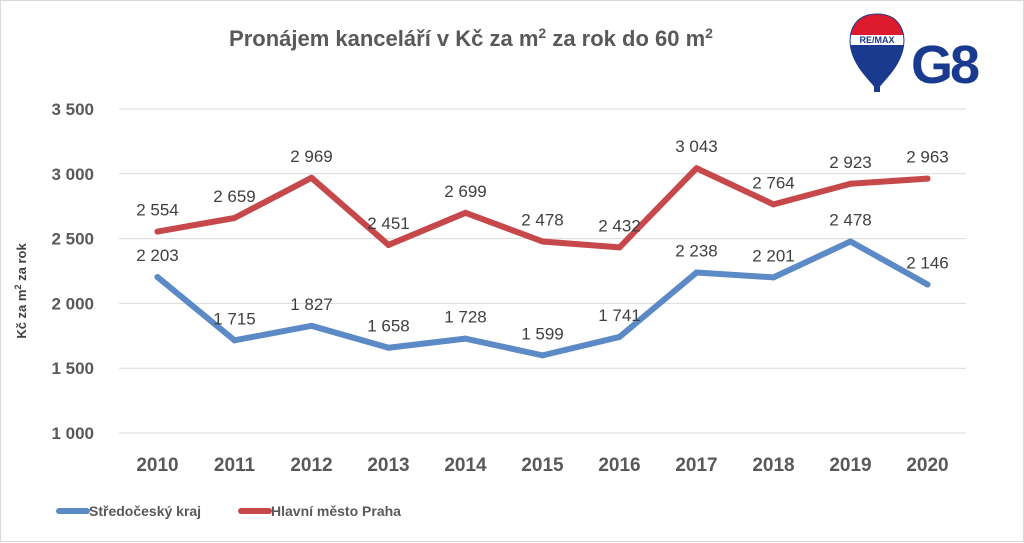  I want to click on x-tick-label: 2018, so click(773, 465).